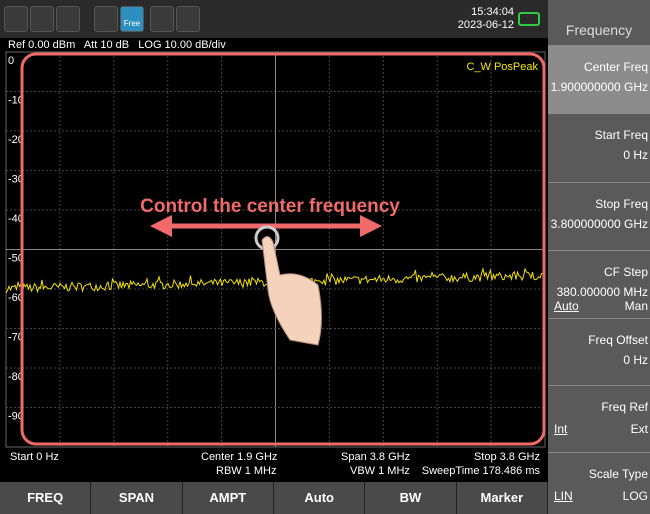  Describe the element at coordinates (485, 25) in the screenshot. I see `date: 2023-06-12` at that location.